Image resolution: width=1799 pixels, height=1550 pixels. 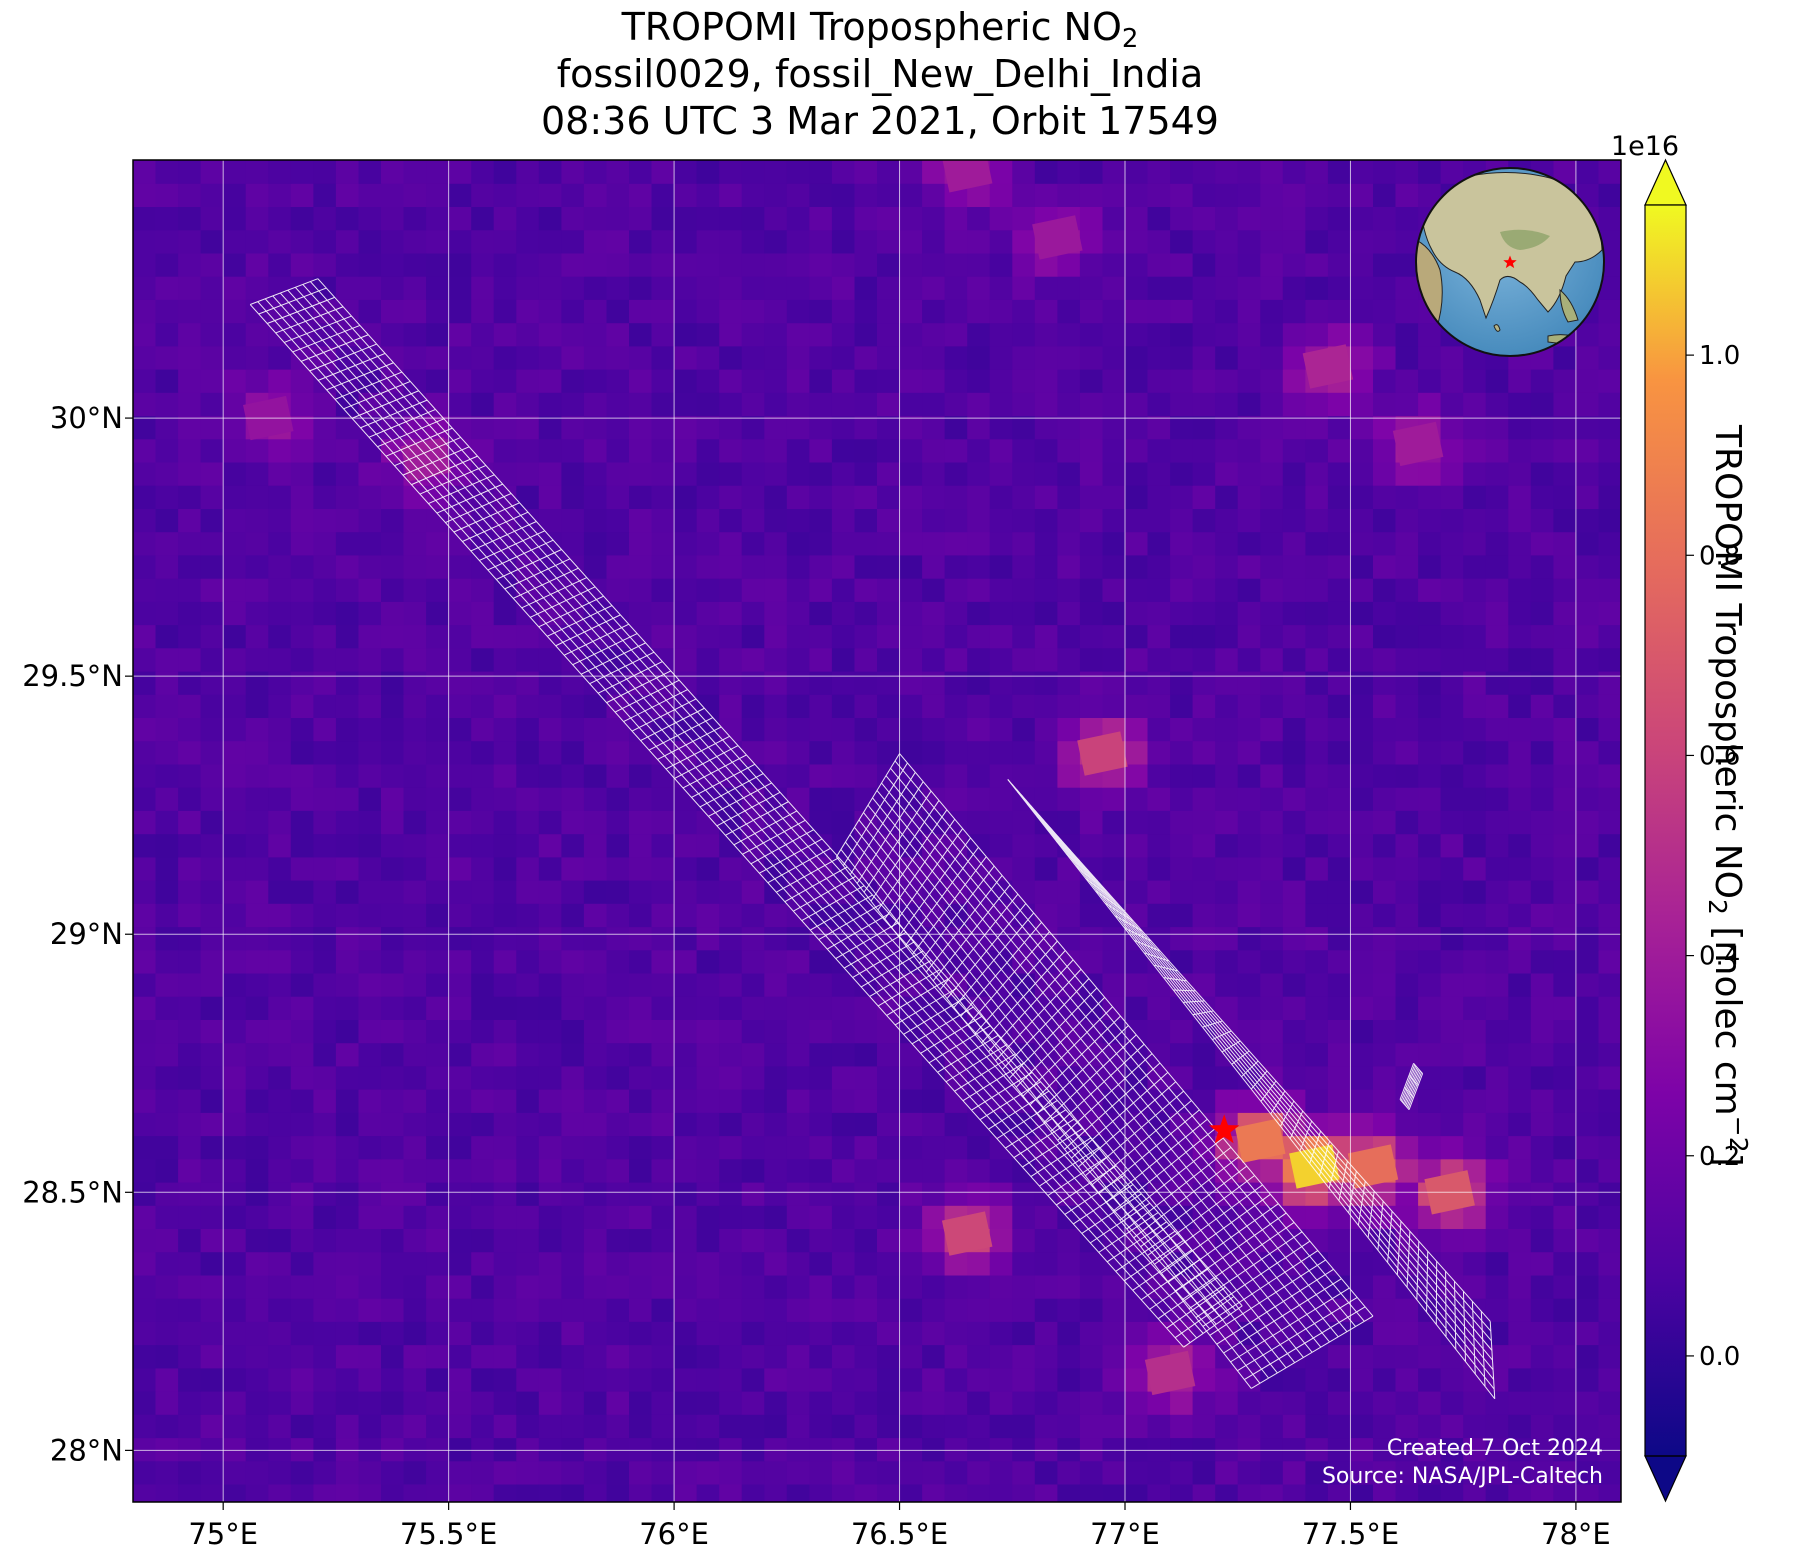 I want to click on x-tick-label: 77°E, so click(x=1125, y=1533).